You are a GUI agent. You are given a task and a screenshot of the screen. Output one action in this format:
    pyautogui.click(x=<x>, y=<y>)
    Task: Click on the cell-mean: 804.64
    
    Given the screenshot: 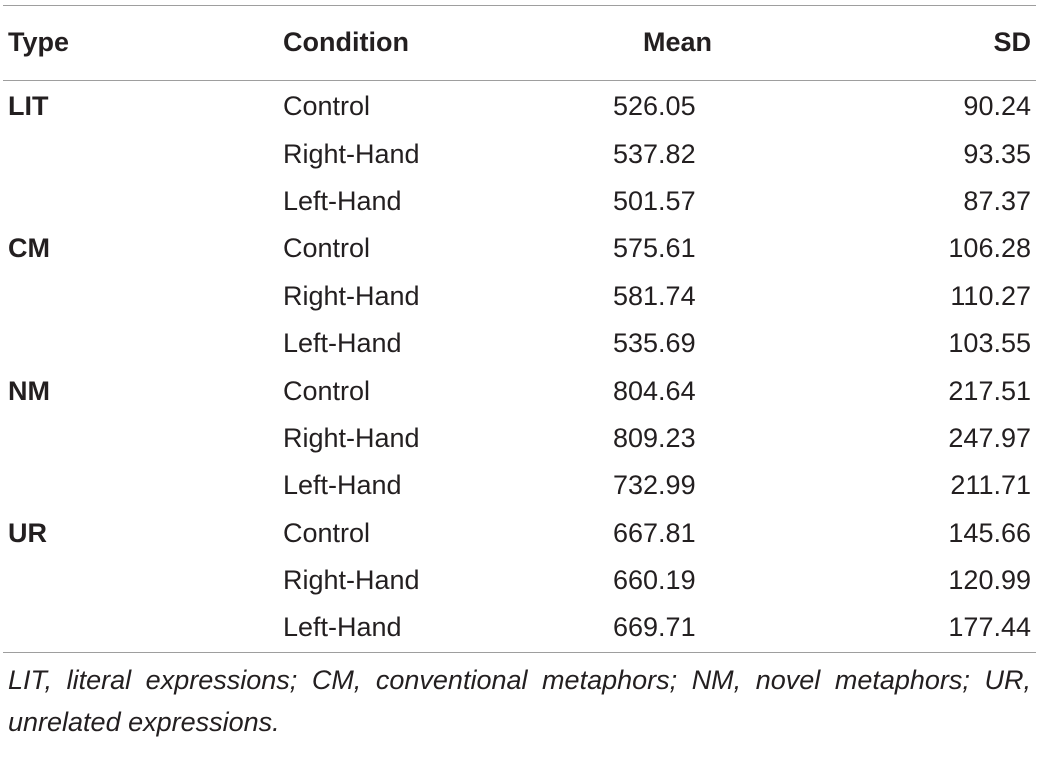 What is the action you would take?
    pyautogui.click(x=654, y=390)
    